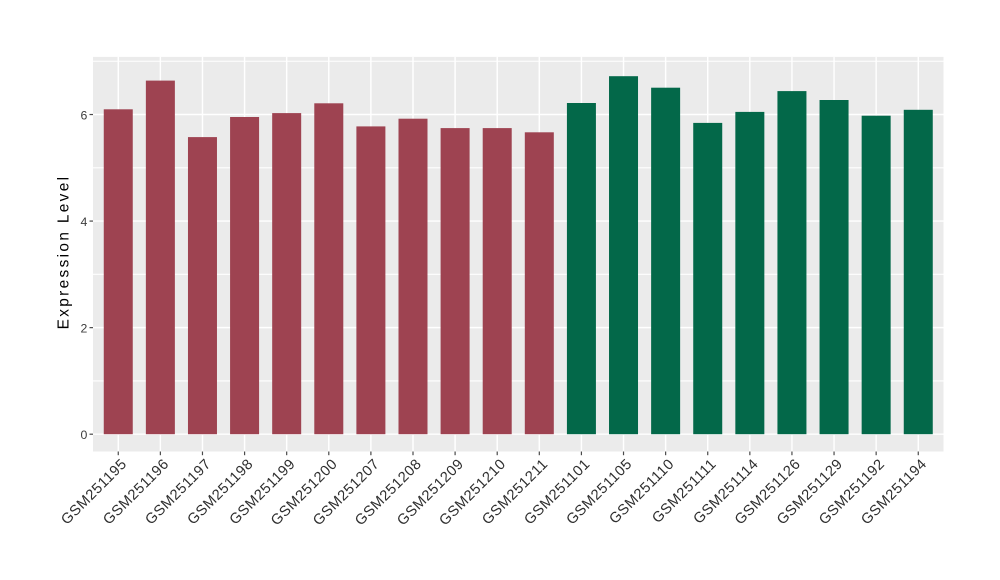  What do you see at coordinates (83, 222) in the screenshot?
I see `svg-text: 4` at bounding box center [83, 222].